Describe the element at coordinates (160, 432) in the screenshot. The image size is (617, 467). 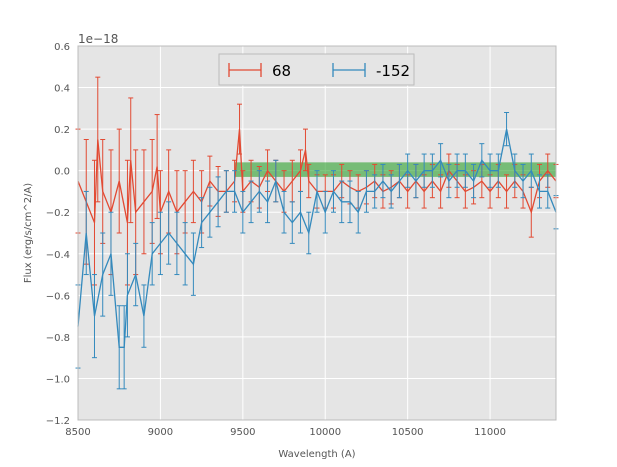
I see `x-tick-label: 9000` at that location.